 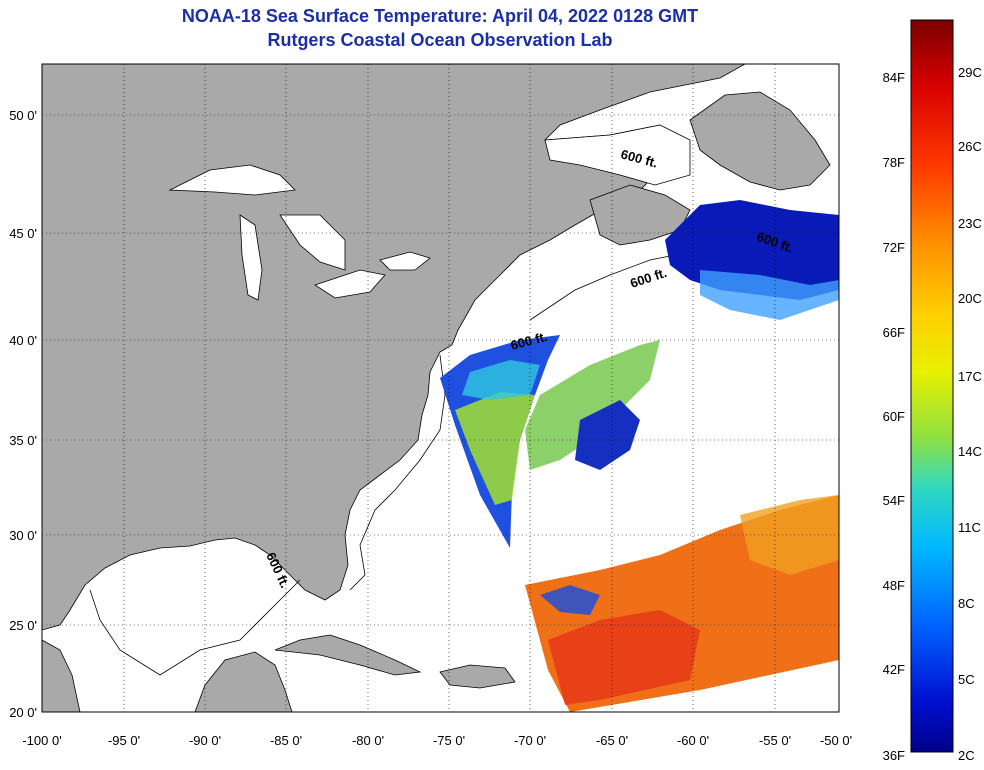 I want to click on gulf-st-lawrence, so click(x=617, y=155).